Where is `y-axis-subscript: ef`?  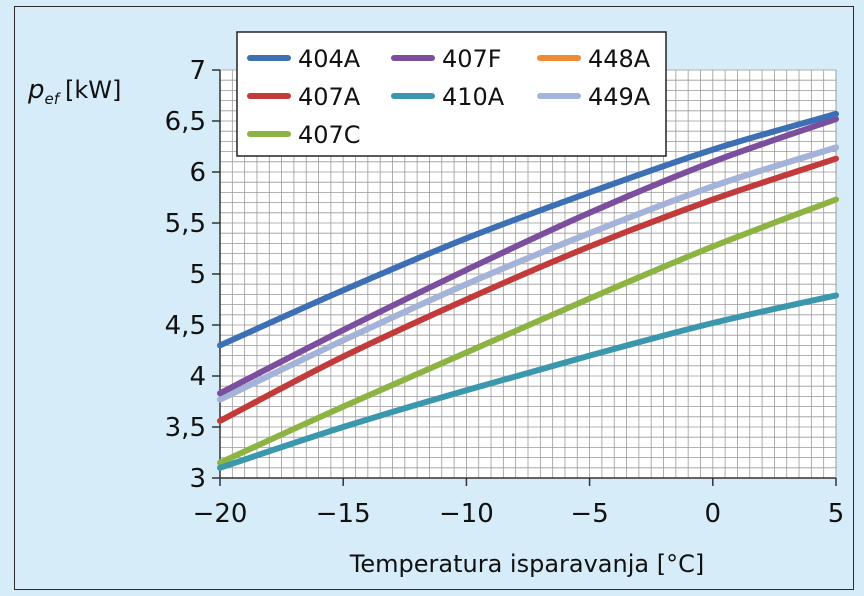
y-axis-subscript: ef is located at coordinates (53, 99).